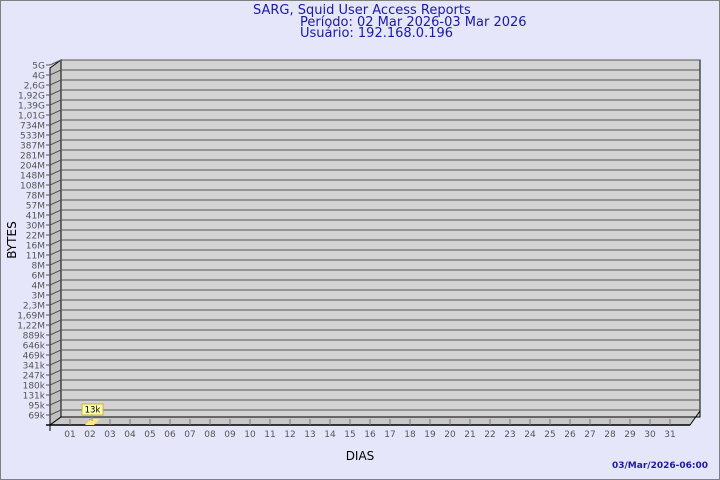 The height and width of the screenshot is (480, 720). What do you see at coordinates (269, 435) in the screenshot?
I see `x-tick-label: 11` at bounding box center [269, 435].